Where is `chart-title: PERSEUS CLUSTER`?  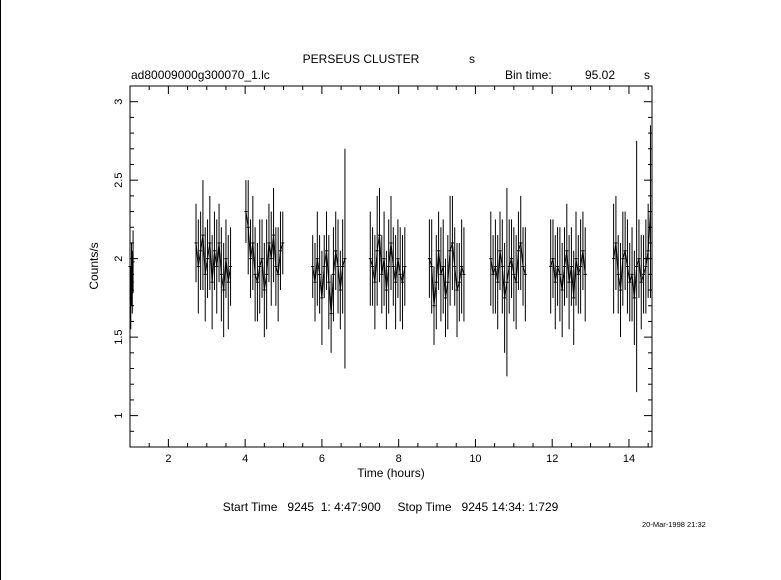 chart-title: PERSEUS CLUSTER is located at coordinates (361, 59).